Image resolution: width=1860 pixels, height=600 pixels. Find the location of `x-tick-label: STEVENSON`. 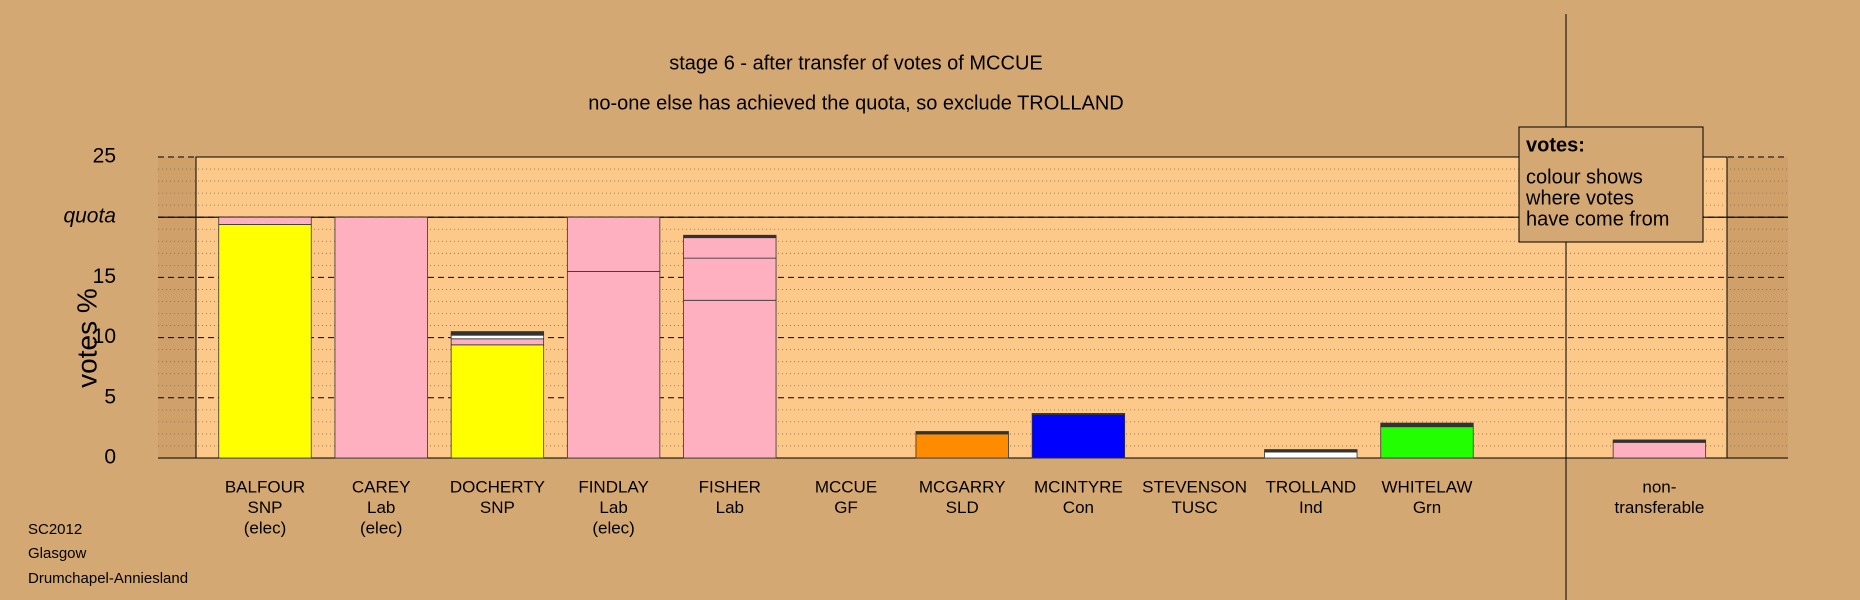

x-tick-label: STEVENSON is located at coordinates (1194, 486).